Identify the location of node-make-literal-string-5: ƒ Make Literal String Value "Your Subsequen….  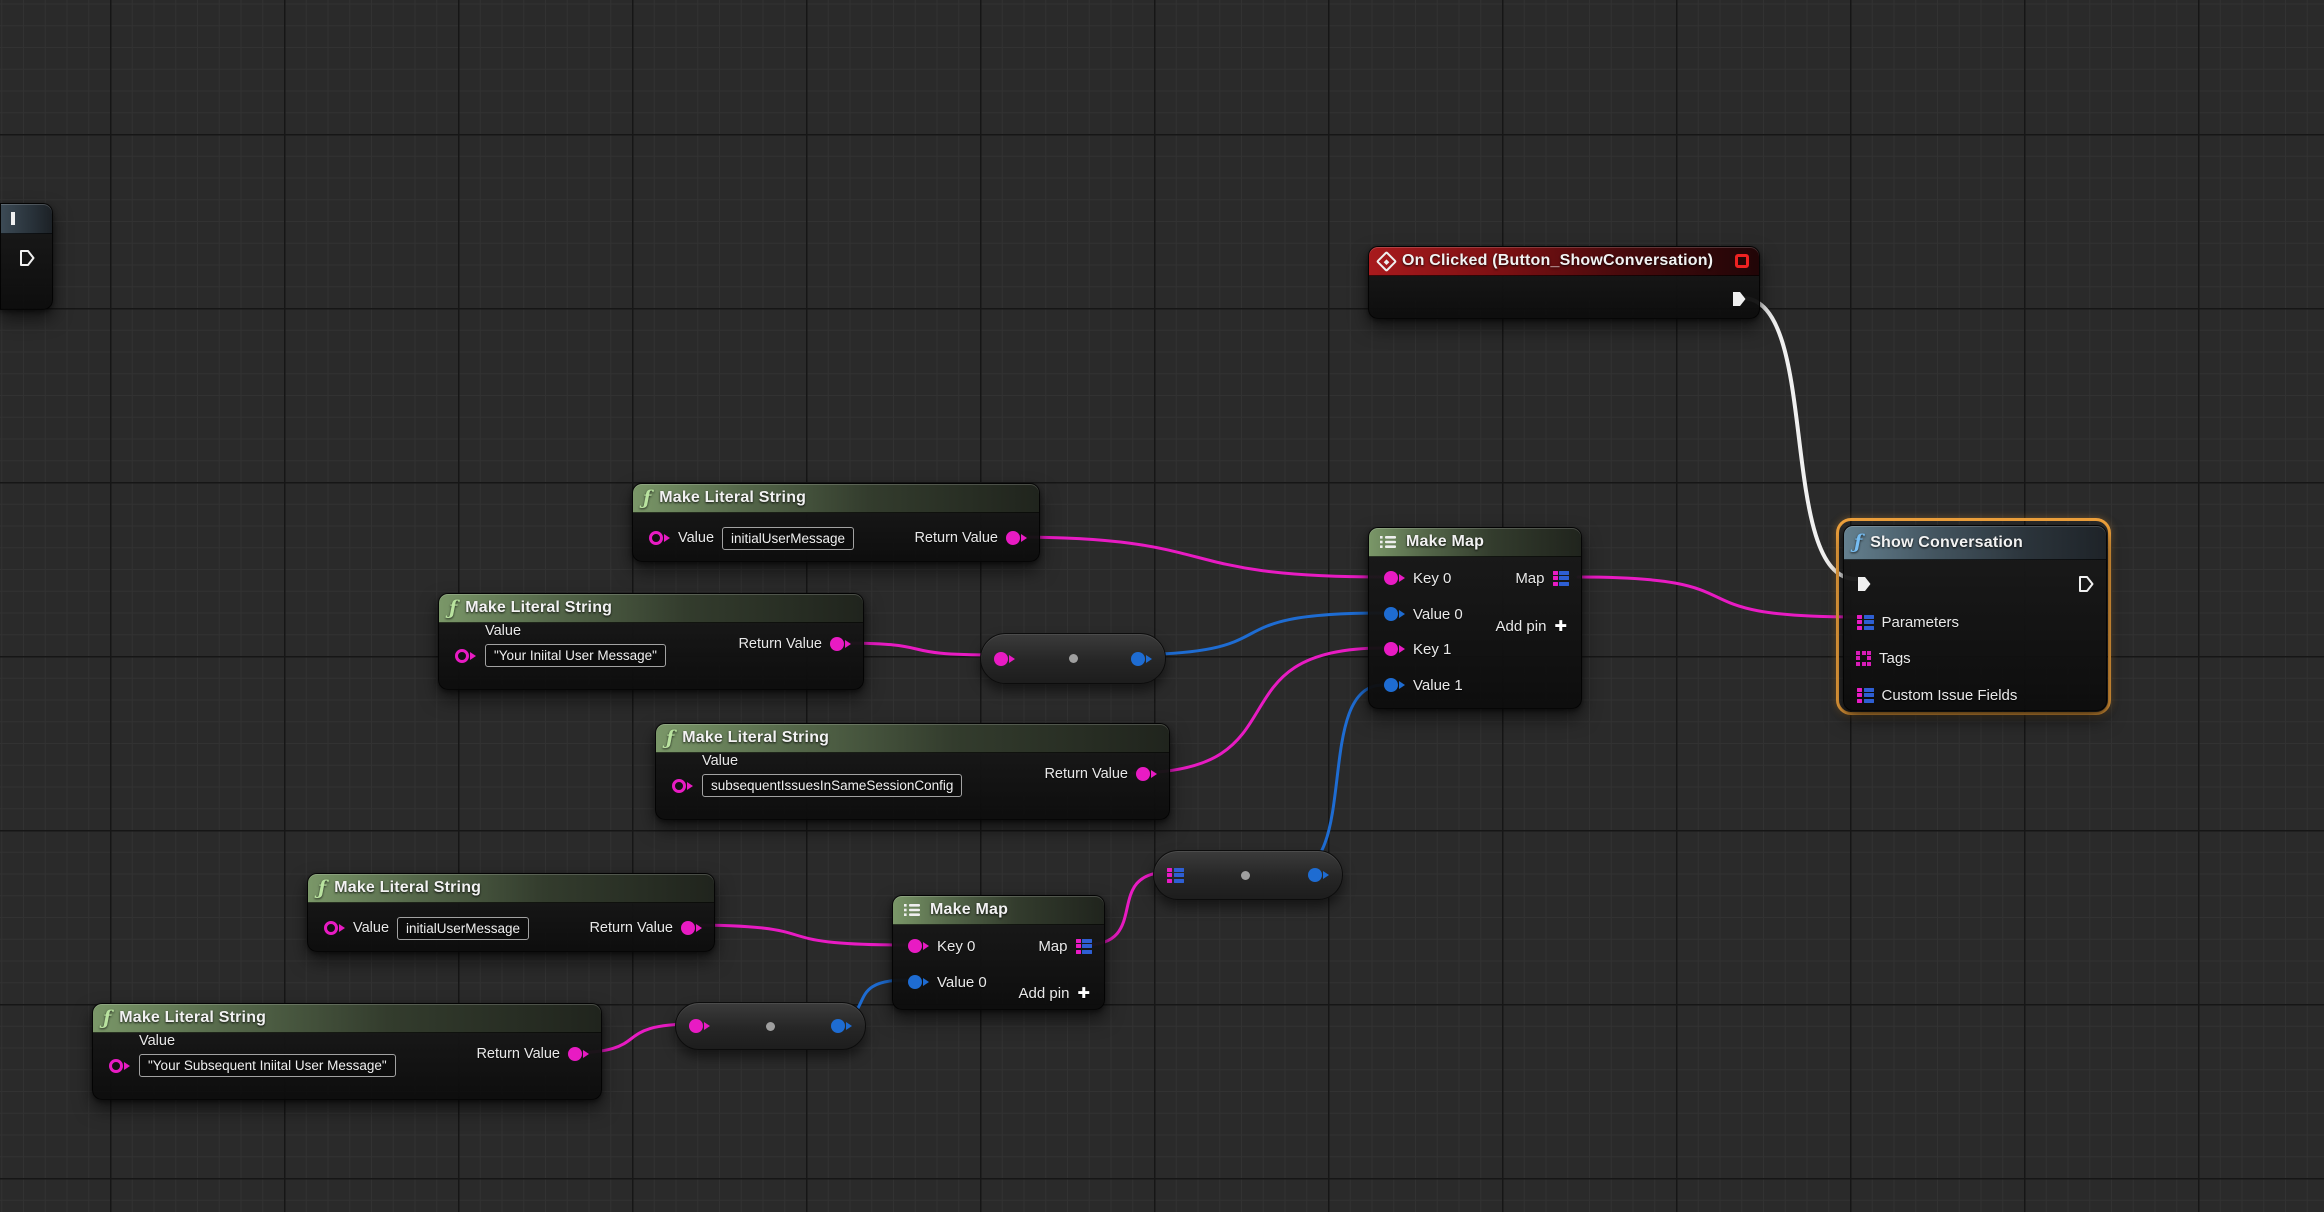
(347, 1051).